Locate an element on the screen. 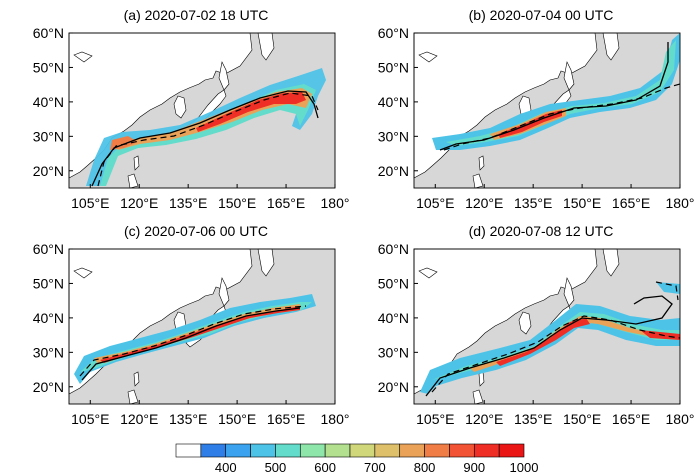 The image size is (700, 476). panel-c: (c) 2020-07-06 00 UTC is located at coordinates (202, 314).